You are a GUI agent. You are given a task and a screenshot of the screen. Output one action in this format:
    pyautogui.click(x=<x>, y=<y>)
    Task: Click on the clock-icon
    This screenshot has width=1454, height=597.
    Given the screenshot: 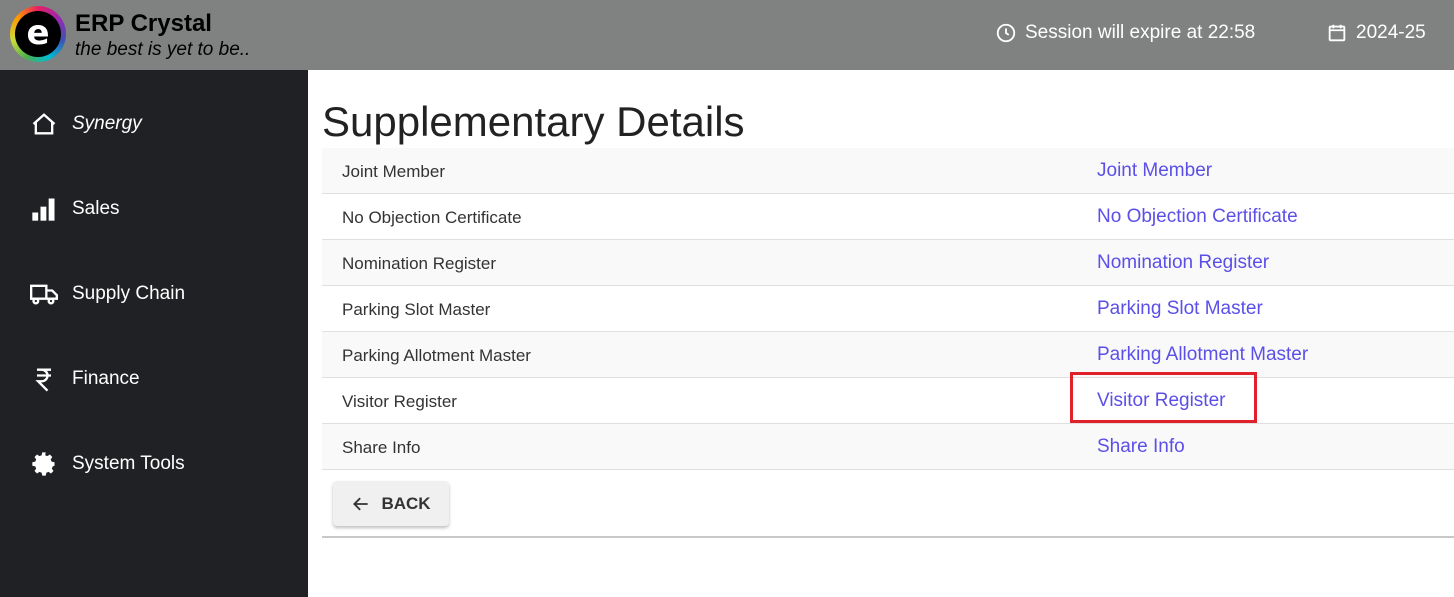 What is the action you would take?
    pyautogui.click(x=1006, y=33)
    